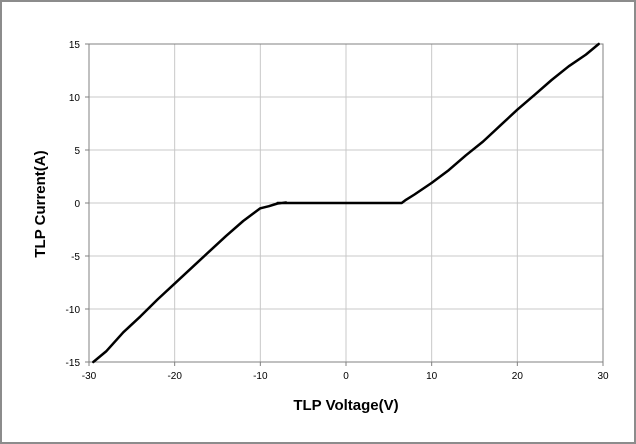 The image size is (636, 444). I want to click on y-tick-label: -15, so click(73, 363).